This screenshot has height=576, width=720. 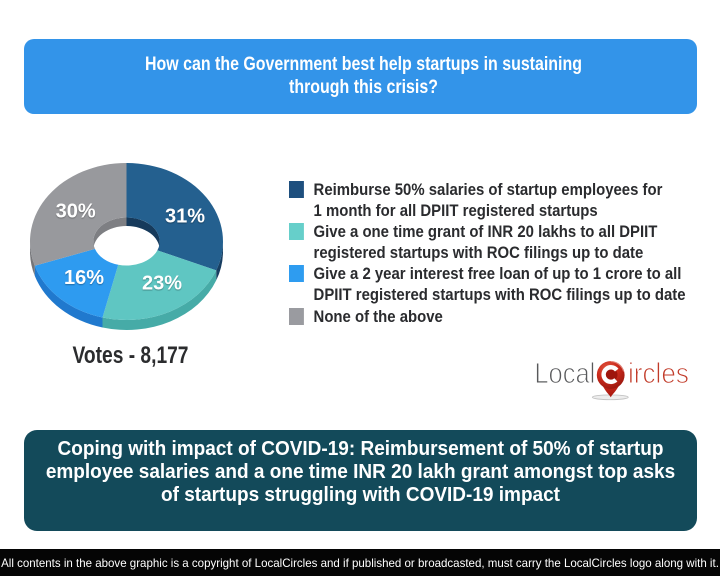 What do you see at coordinates (185, 217) in the screenshot?
I see `svg-text: 31%` at bounding box center [185, 217].